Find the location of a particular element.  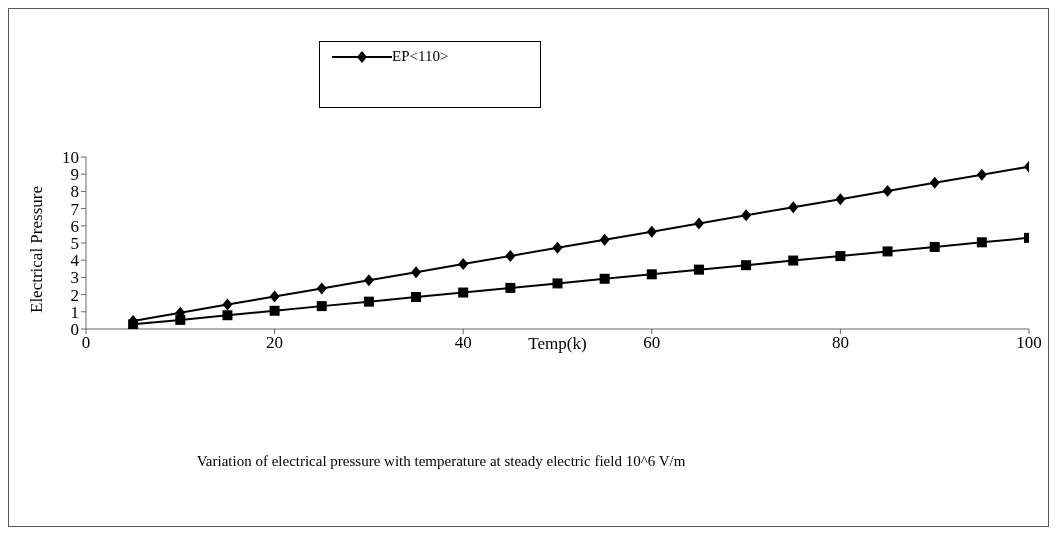

y-tick-label: 7 is located at coordinates (75, 209).